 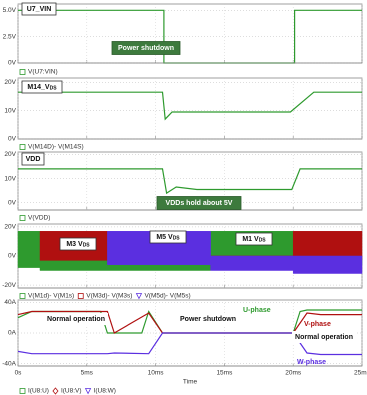 I want to click on legend-label: V(M14D)- V(M14S), so click(x=56, y=147).